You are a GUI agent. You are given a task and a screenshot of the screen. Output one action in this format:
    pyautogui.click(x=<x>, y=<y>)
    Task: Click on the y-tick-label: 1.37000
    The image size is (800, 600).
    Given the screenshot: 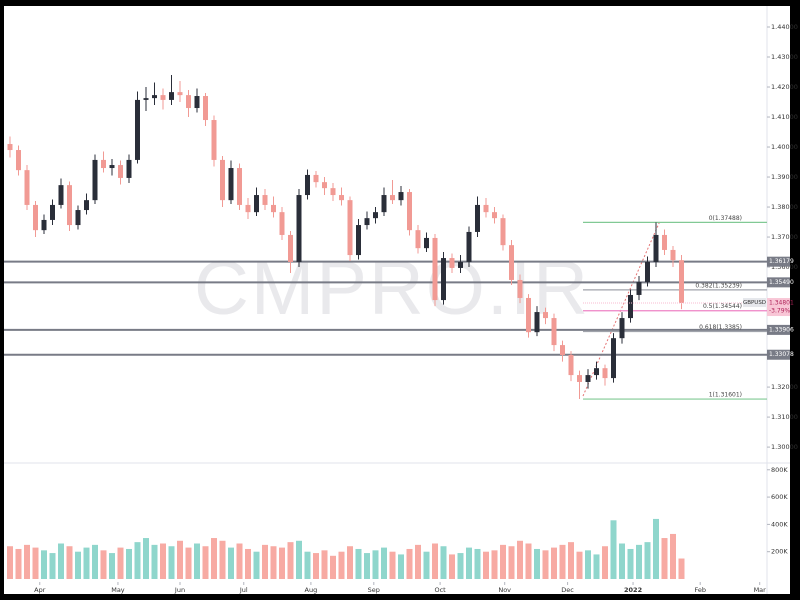 What is the action you would take?
    pyautogui.click(x=784, y=237)
    